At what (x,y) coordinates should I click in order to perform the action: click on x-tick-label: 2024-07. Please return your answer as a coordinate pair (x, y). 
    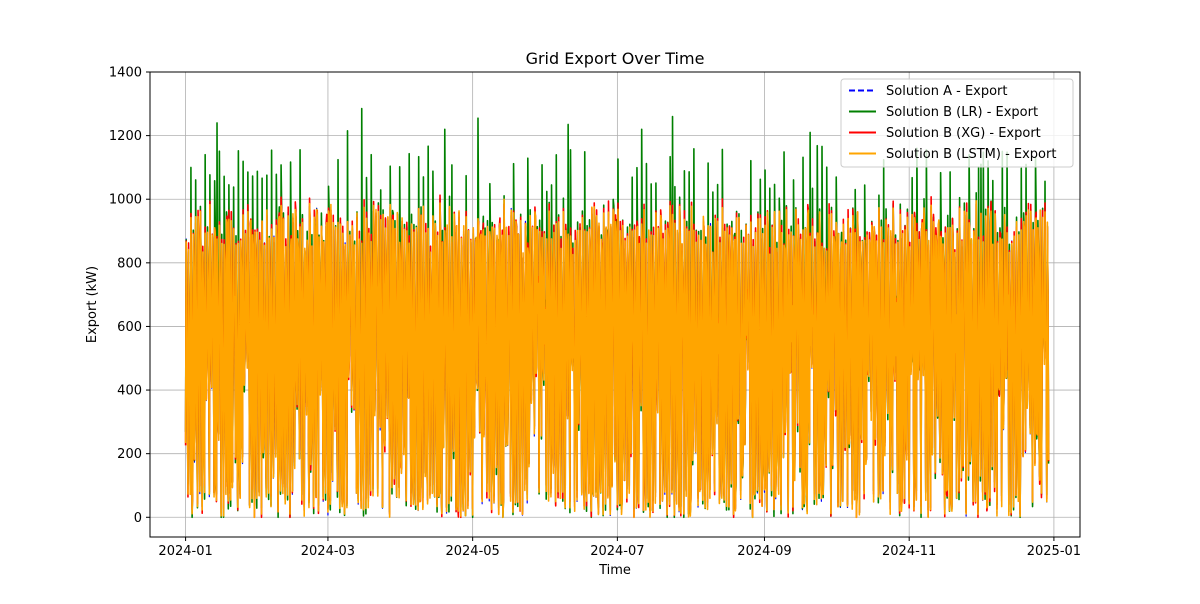
    Looking at the image, I should click on (617, 551).